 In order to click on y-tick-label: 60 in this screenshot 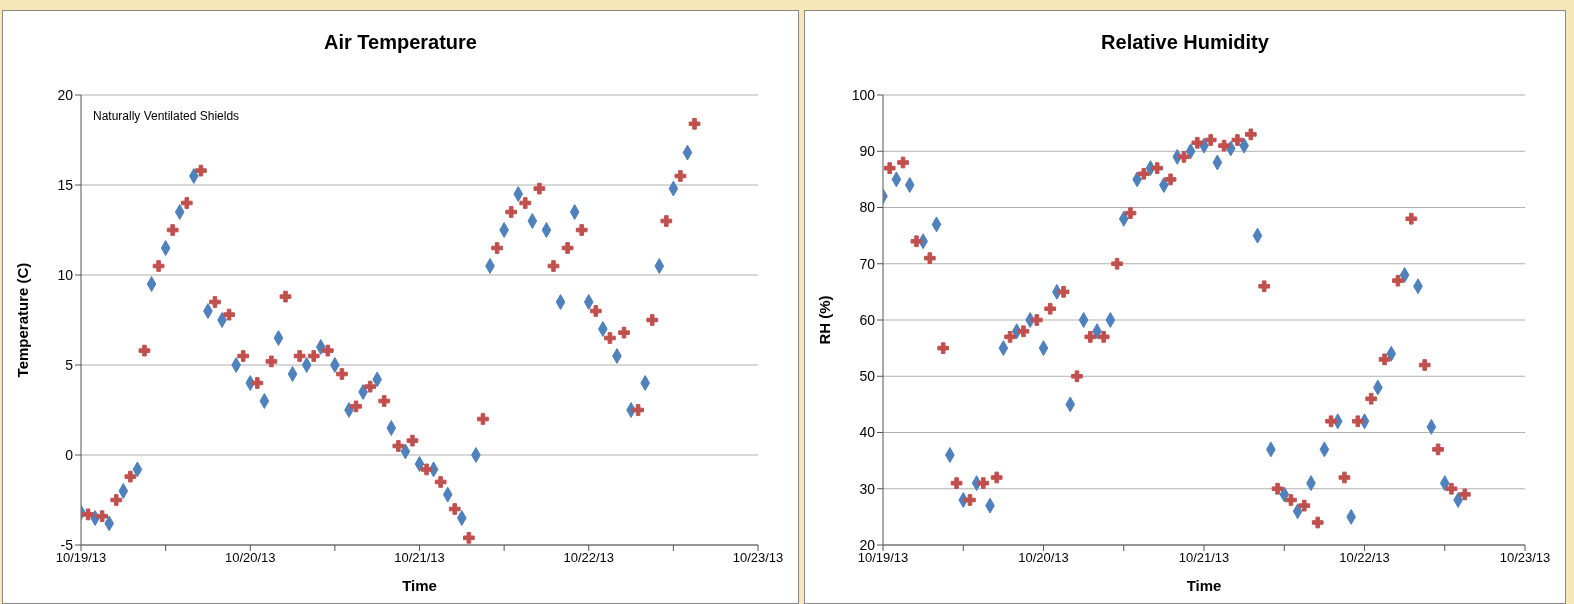, I will do `click(867, 319)`.